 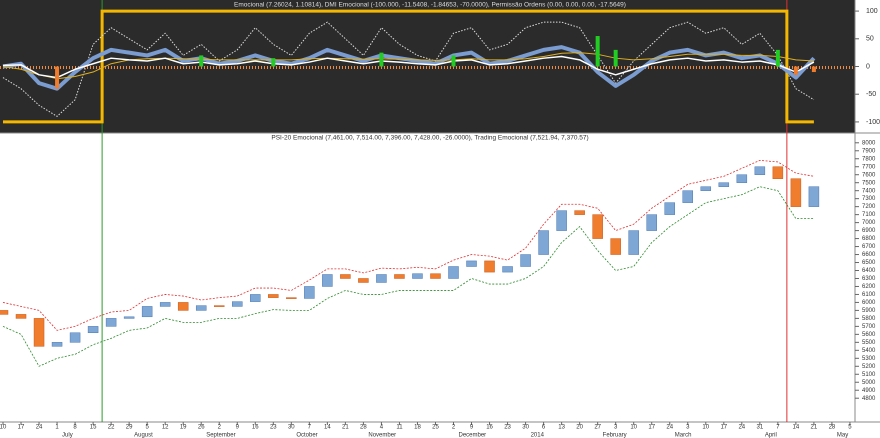 What do you see at coordinates (869, 375) in the screenshot?
I see `y-tick-label: 5100` at bounding box center [869, 375].